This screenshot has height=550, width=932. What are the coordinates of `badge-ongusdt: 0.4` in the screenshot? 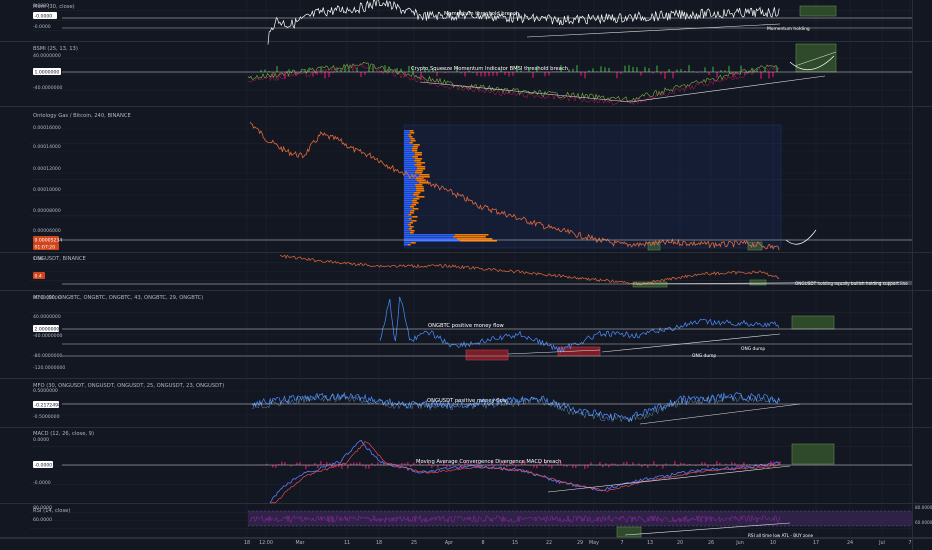 It's located at (38, 276).